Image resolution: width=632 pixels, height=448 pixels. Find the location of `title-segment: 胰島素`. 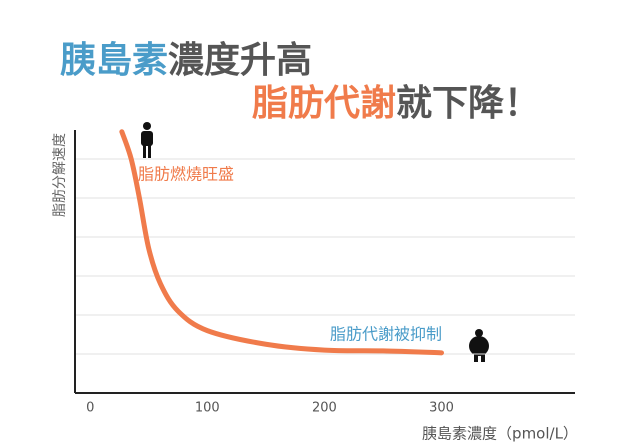

title-segment: 胰島素 is located at coordinates (114, 60).